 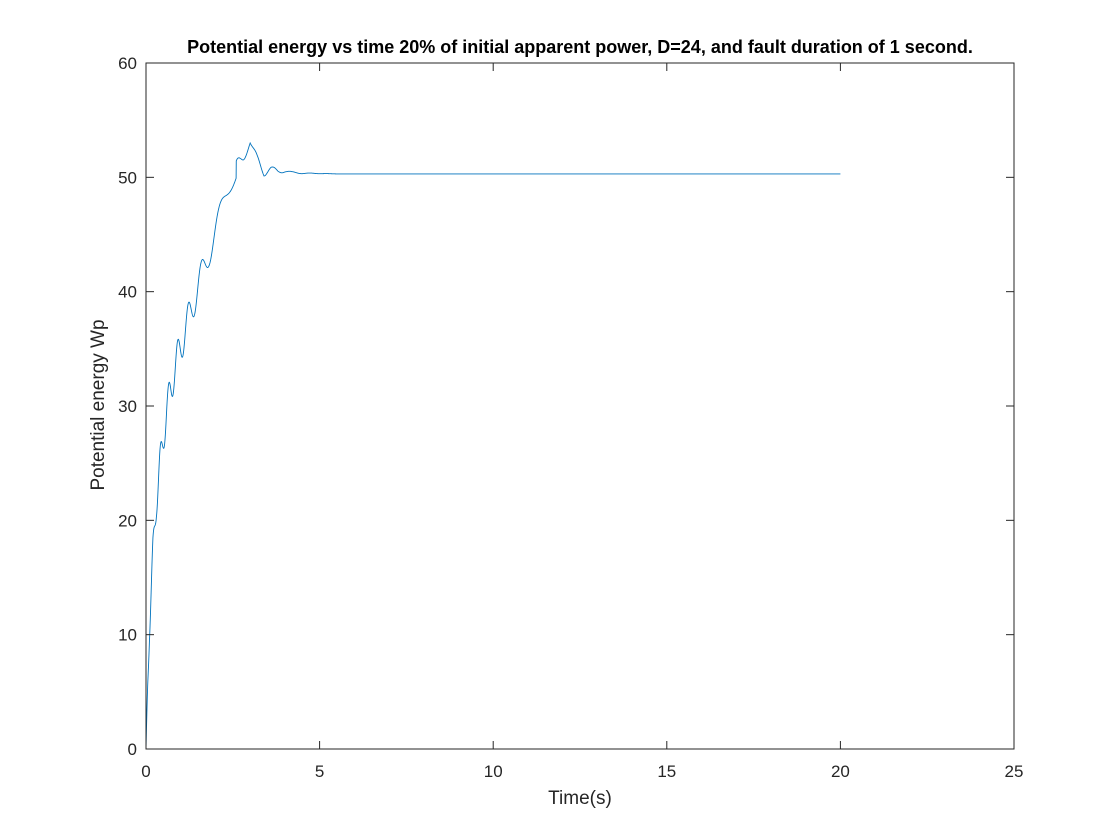 What do you see at coordinates (840, 771) in the screenshot?
I see `x-tick-label: 20` at bounding box center [840, 771].